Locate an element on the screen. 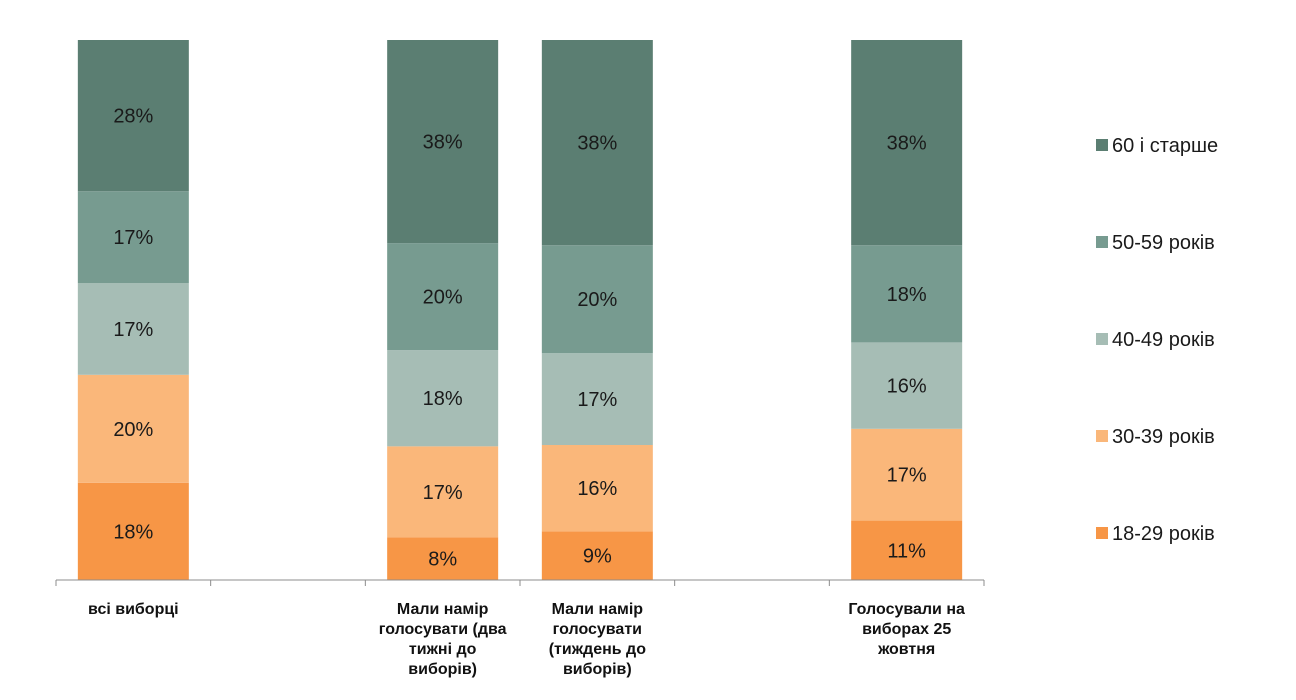 The width and height of the screenshot is (1296, 700). legend-label: 60 і старше is located at coordinates (1165, 146).